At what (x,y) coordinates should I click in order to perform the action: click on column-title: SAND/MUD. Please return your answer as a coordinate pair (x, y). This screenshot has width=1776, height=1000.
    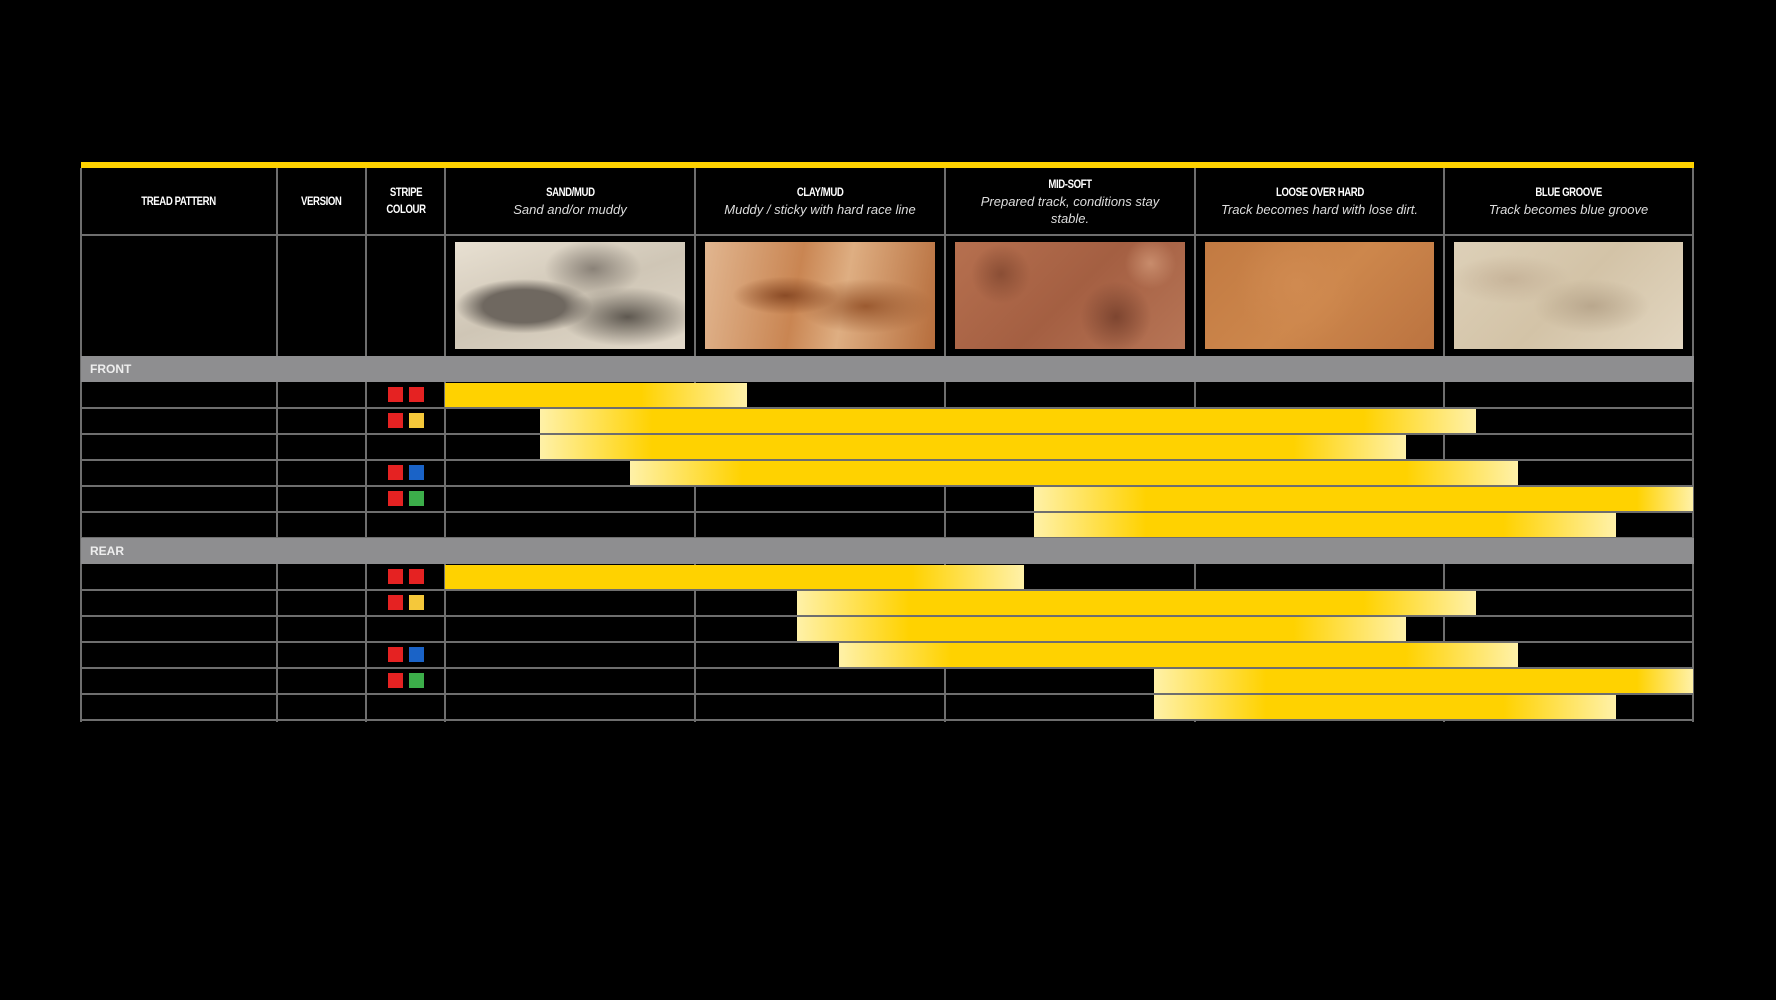
    Looking at the image, I should click on (570, 192).